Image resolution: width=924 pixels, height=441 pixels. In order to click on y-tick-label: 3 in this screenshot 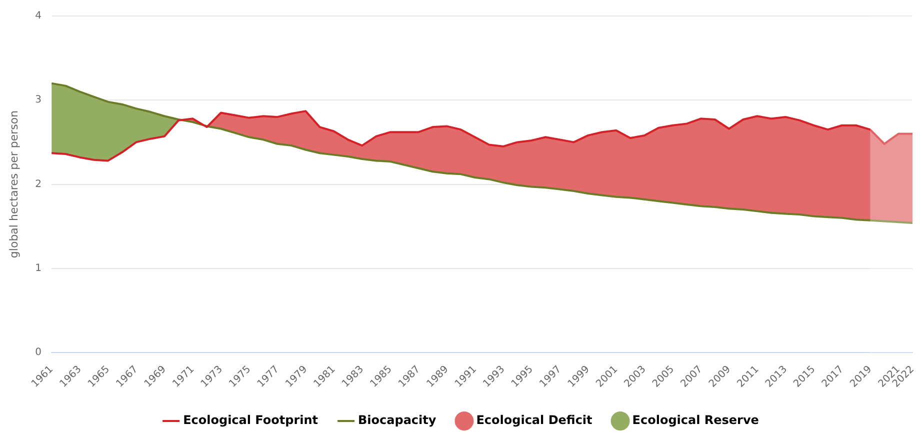, I will do `click(38, 100)`.